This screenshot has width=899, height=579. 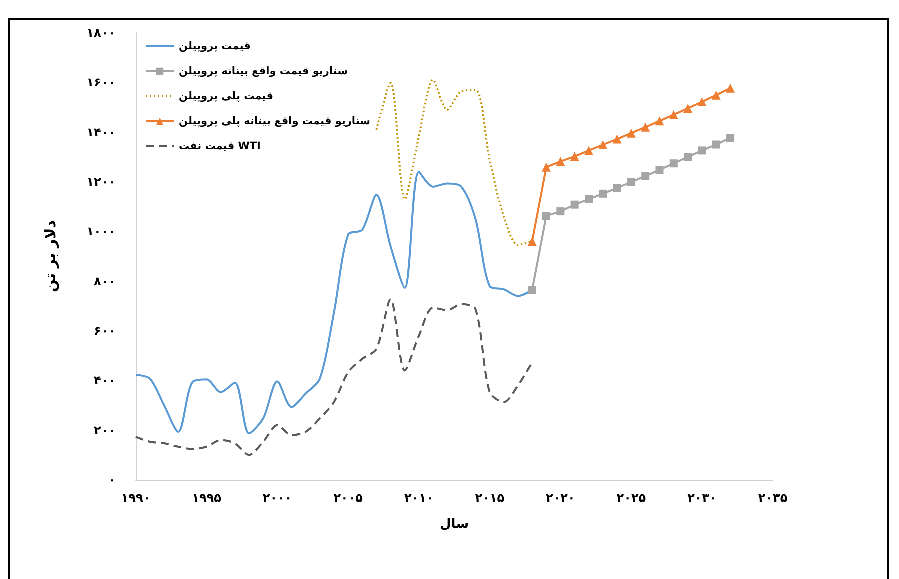 I want to click on y-tick-label: ۶۰۰, so click(x=105, y=331).